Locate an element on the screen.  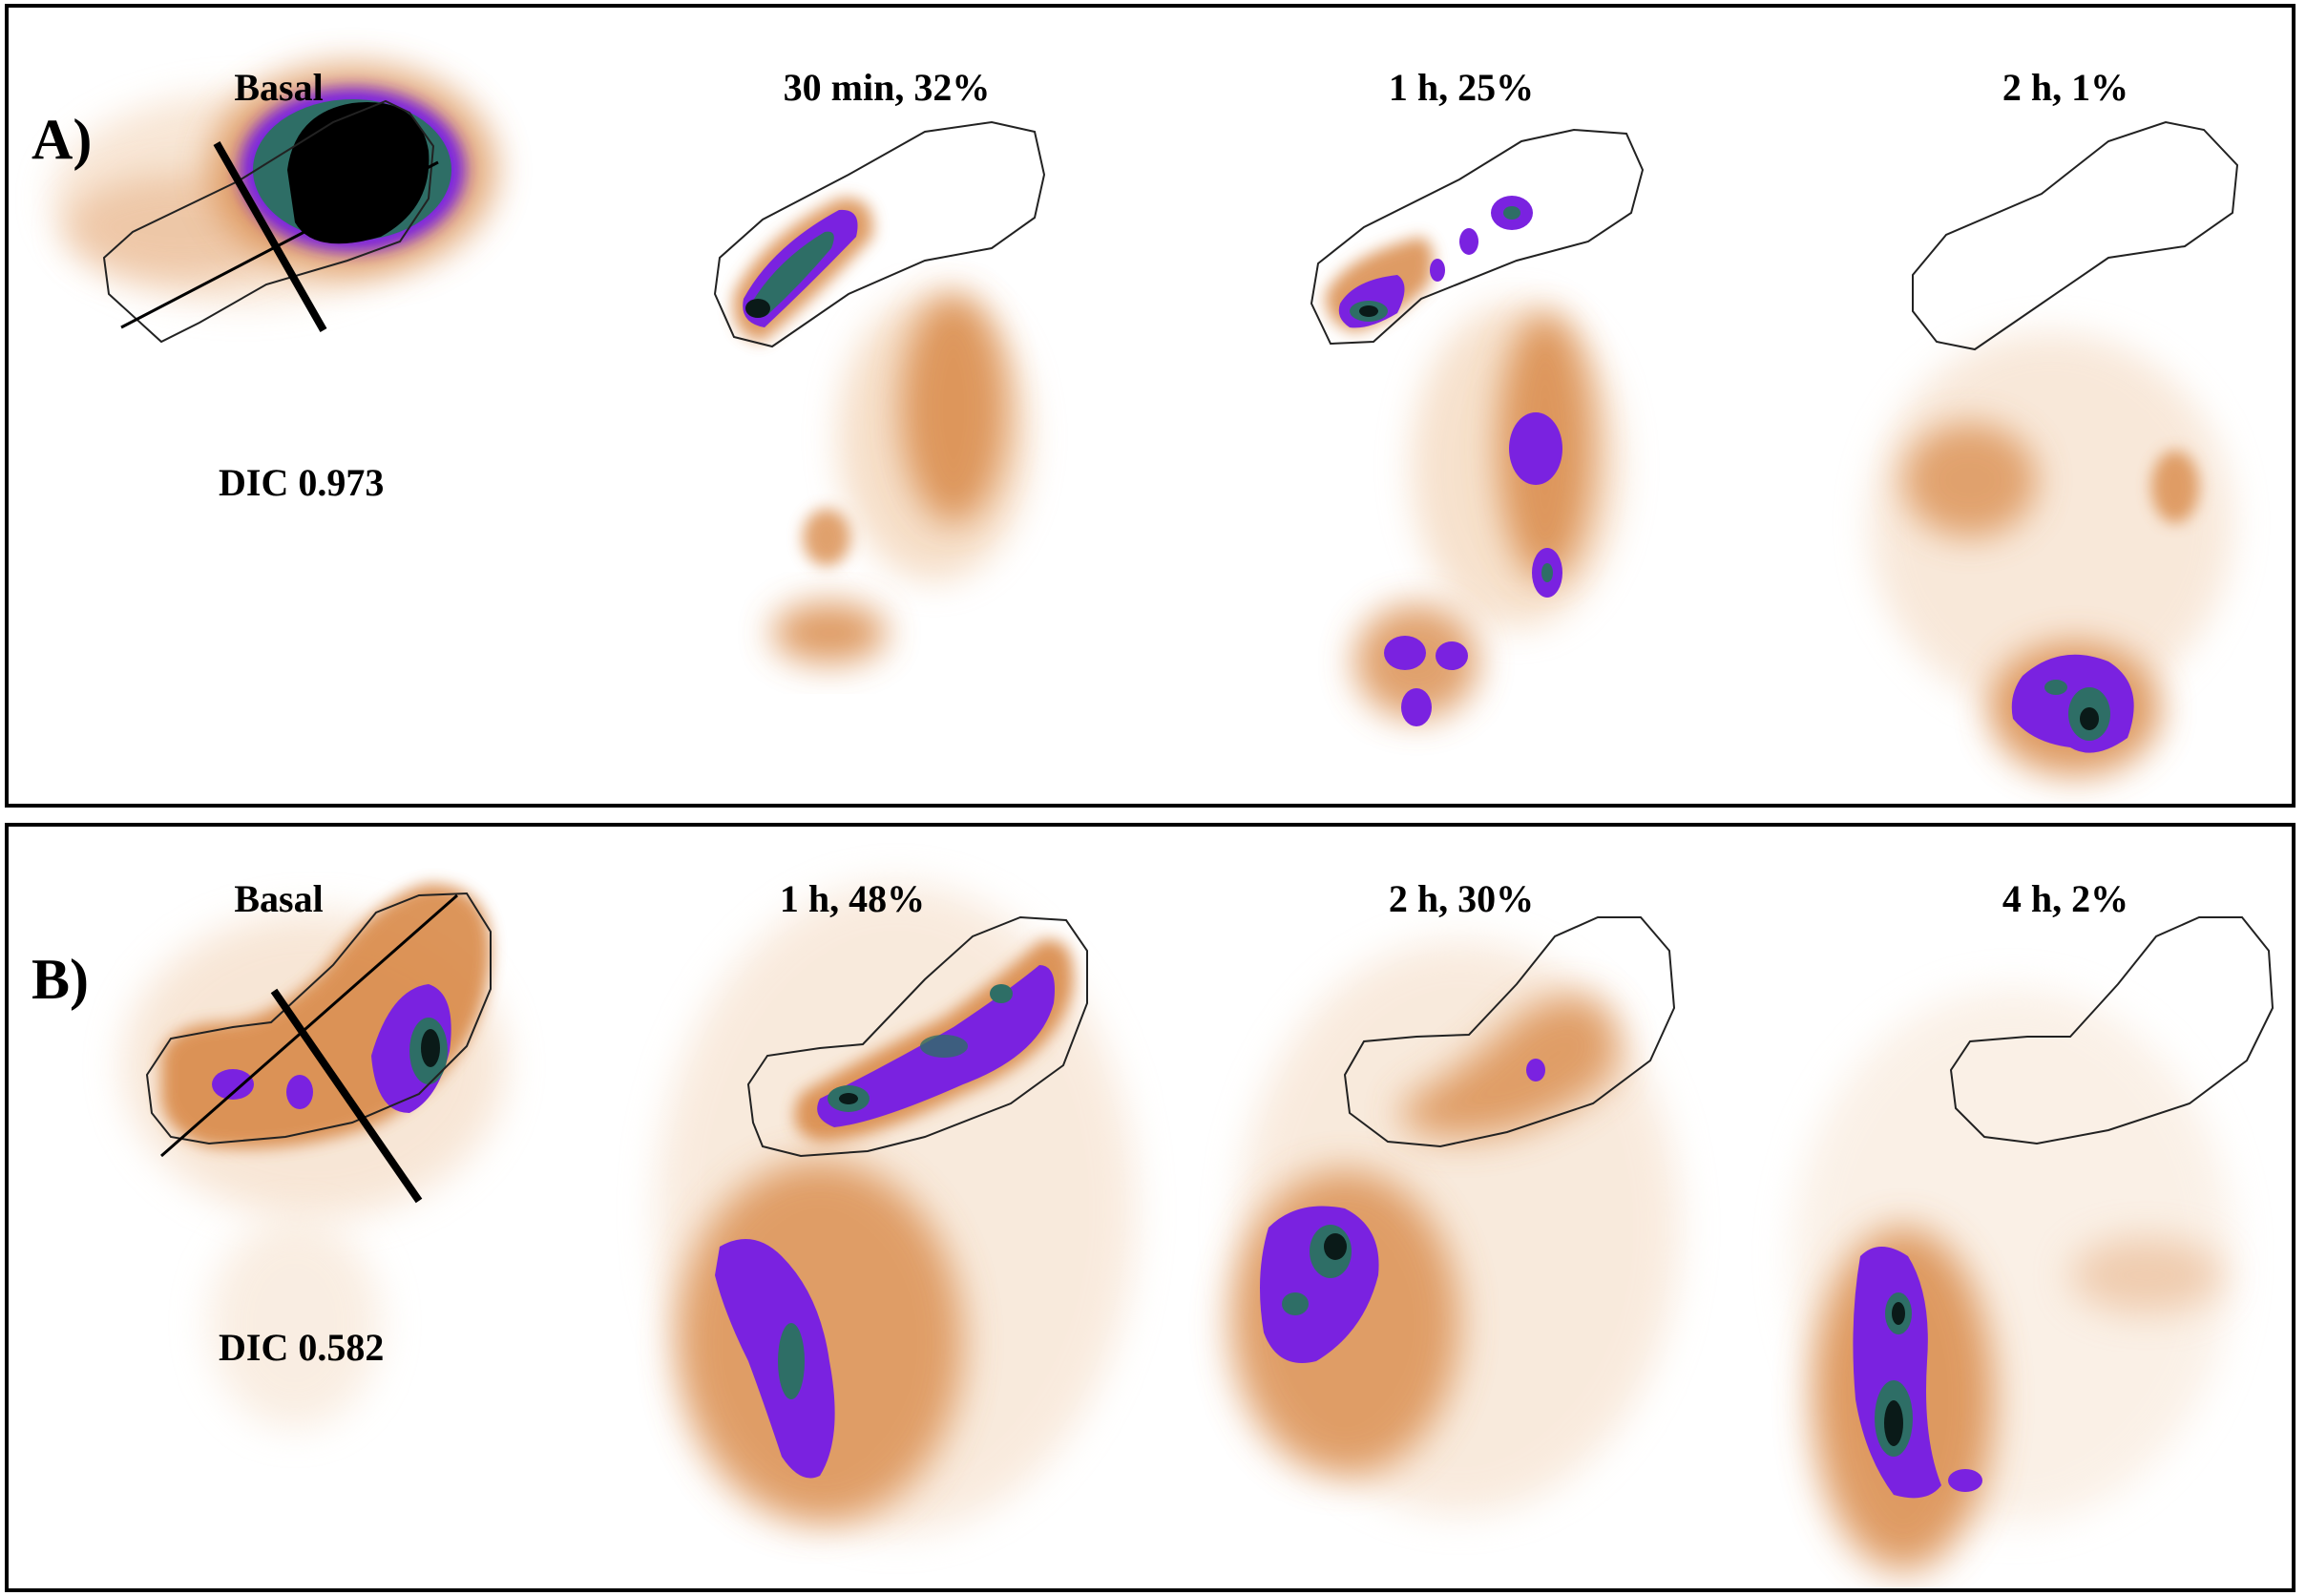
panel-a-timepoint-1-label: Basal is located at coordinates (279, 88).